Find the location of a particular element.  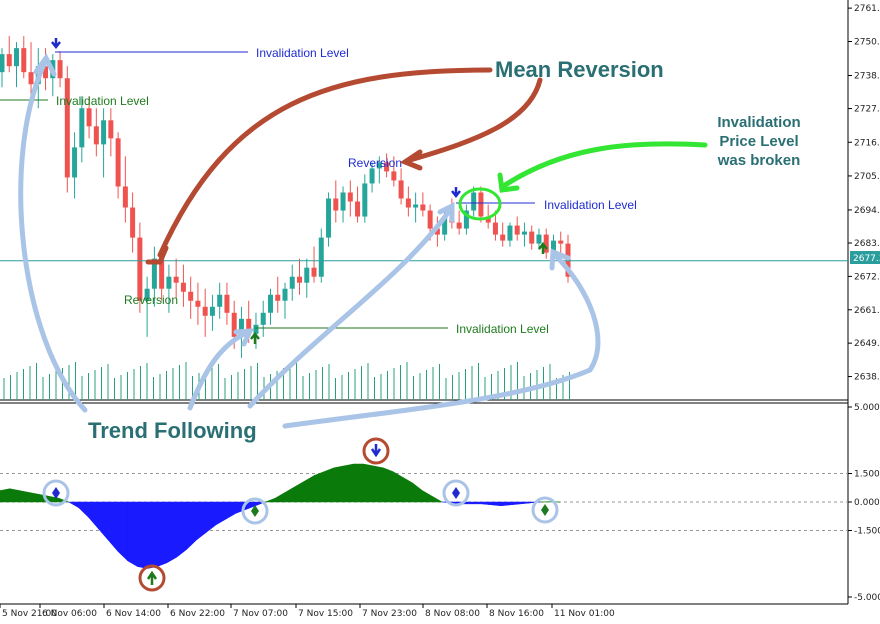

trend-following-caption: Trend Following is located at coordinates (172, 430).